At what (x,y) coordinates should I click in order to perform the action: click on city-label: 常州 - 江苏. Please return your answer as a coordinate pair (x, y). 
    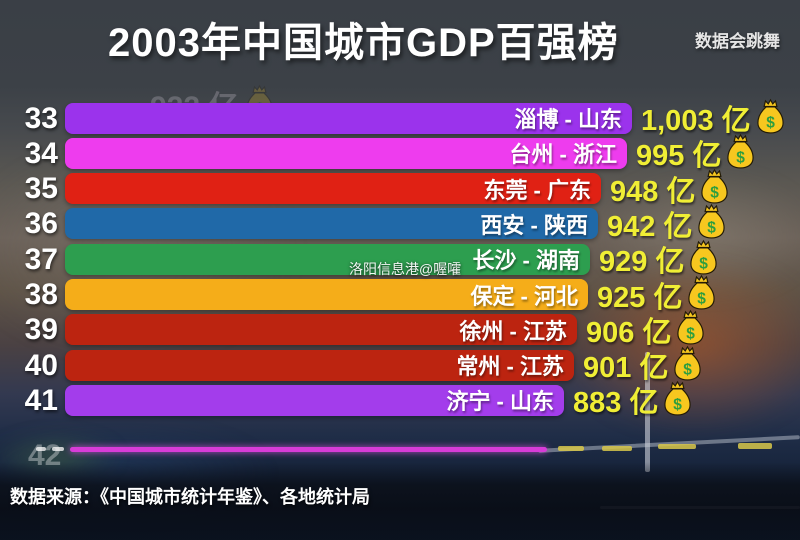
    Looking at the image, I should click on (510, 367).